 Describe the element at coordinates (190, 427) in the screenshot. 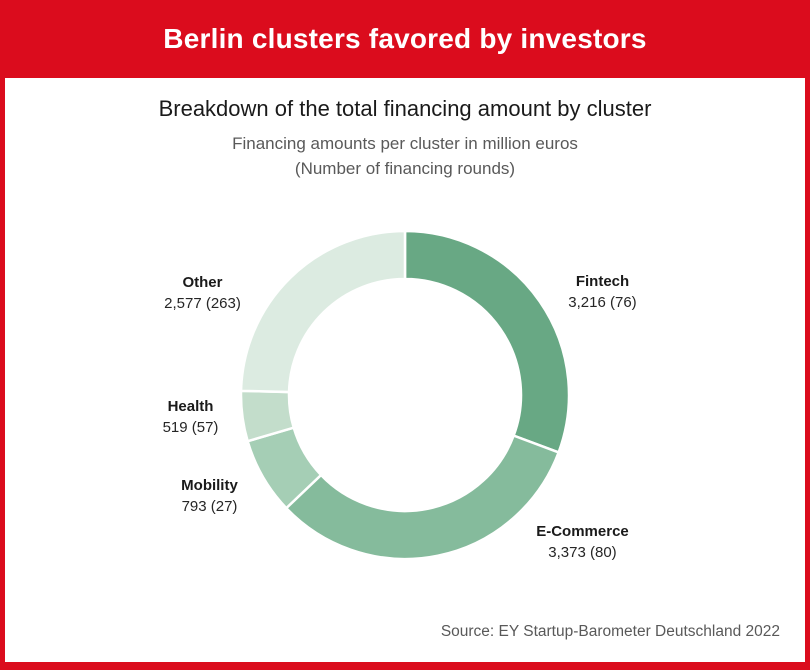

I see `segment-value: 519 (57)` at that location.